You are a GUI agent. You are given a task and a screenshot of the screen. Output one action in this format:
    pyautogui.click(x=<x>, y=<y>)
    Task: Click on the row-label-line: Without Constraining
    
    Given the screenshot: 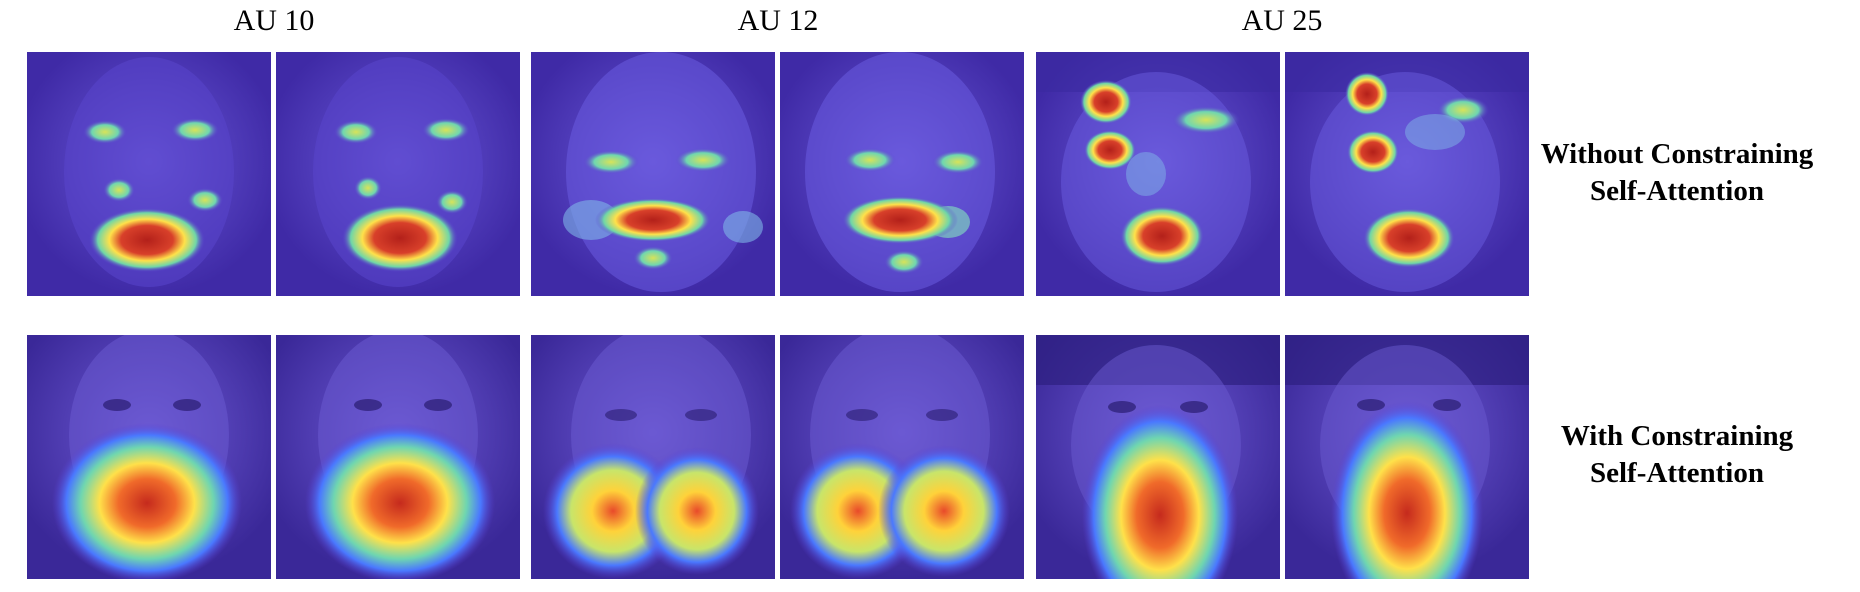 What is the action you would take?
    pyautogui.click(x=1677, y=154)
    